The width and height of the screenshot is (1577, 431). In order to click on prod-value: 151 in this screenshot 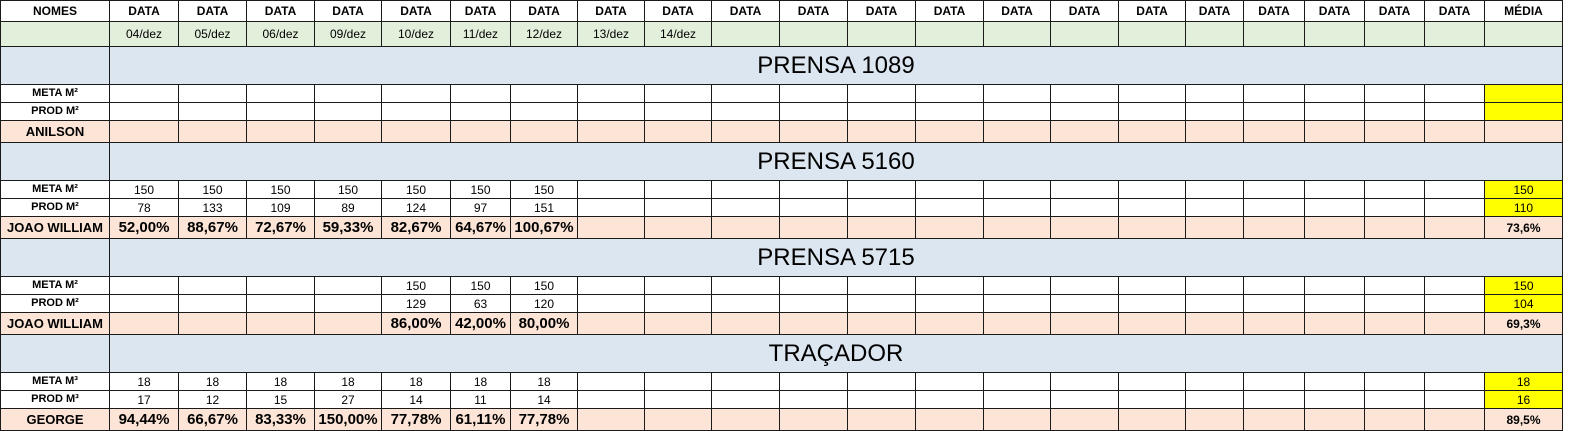, I will do `click(544, 207)`.